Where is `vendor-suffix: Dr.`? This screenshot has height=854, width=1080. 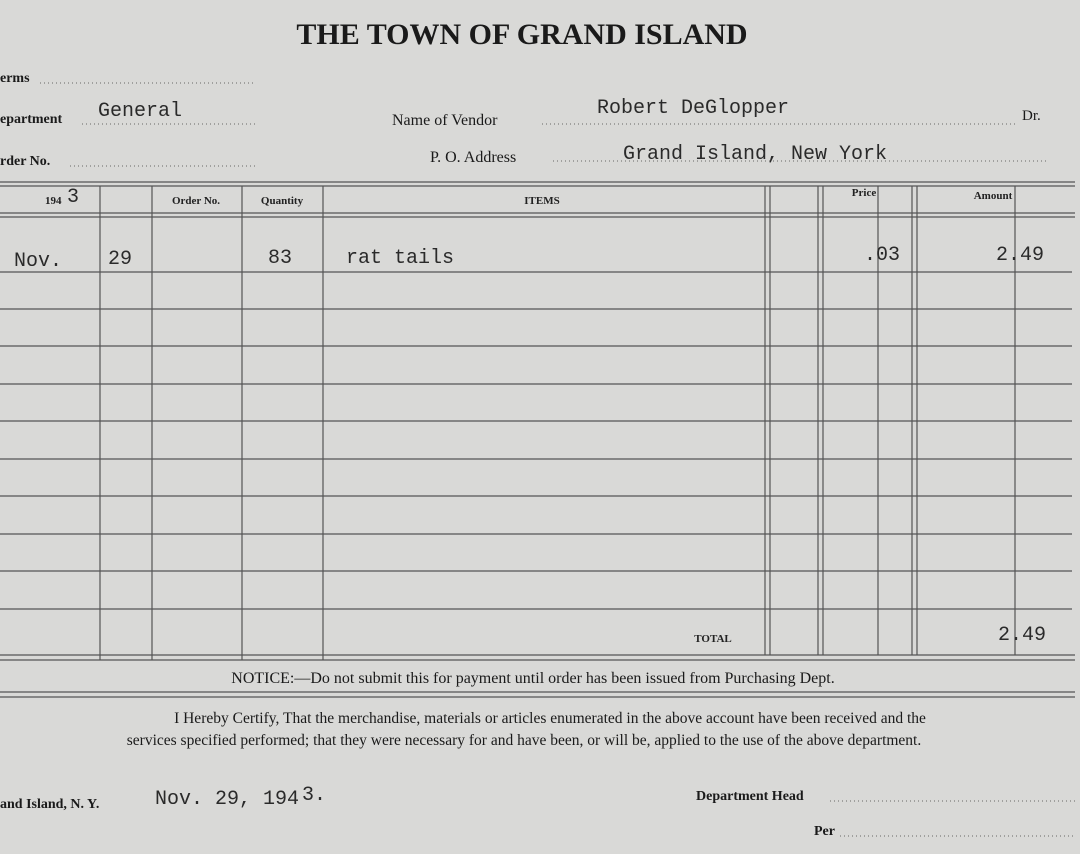
vendor-suffix: Dr. is located at coordinates (1031, 116).